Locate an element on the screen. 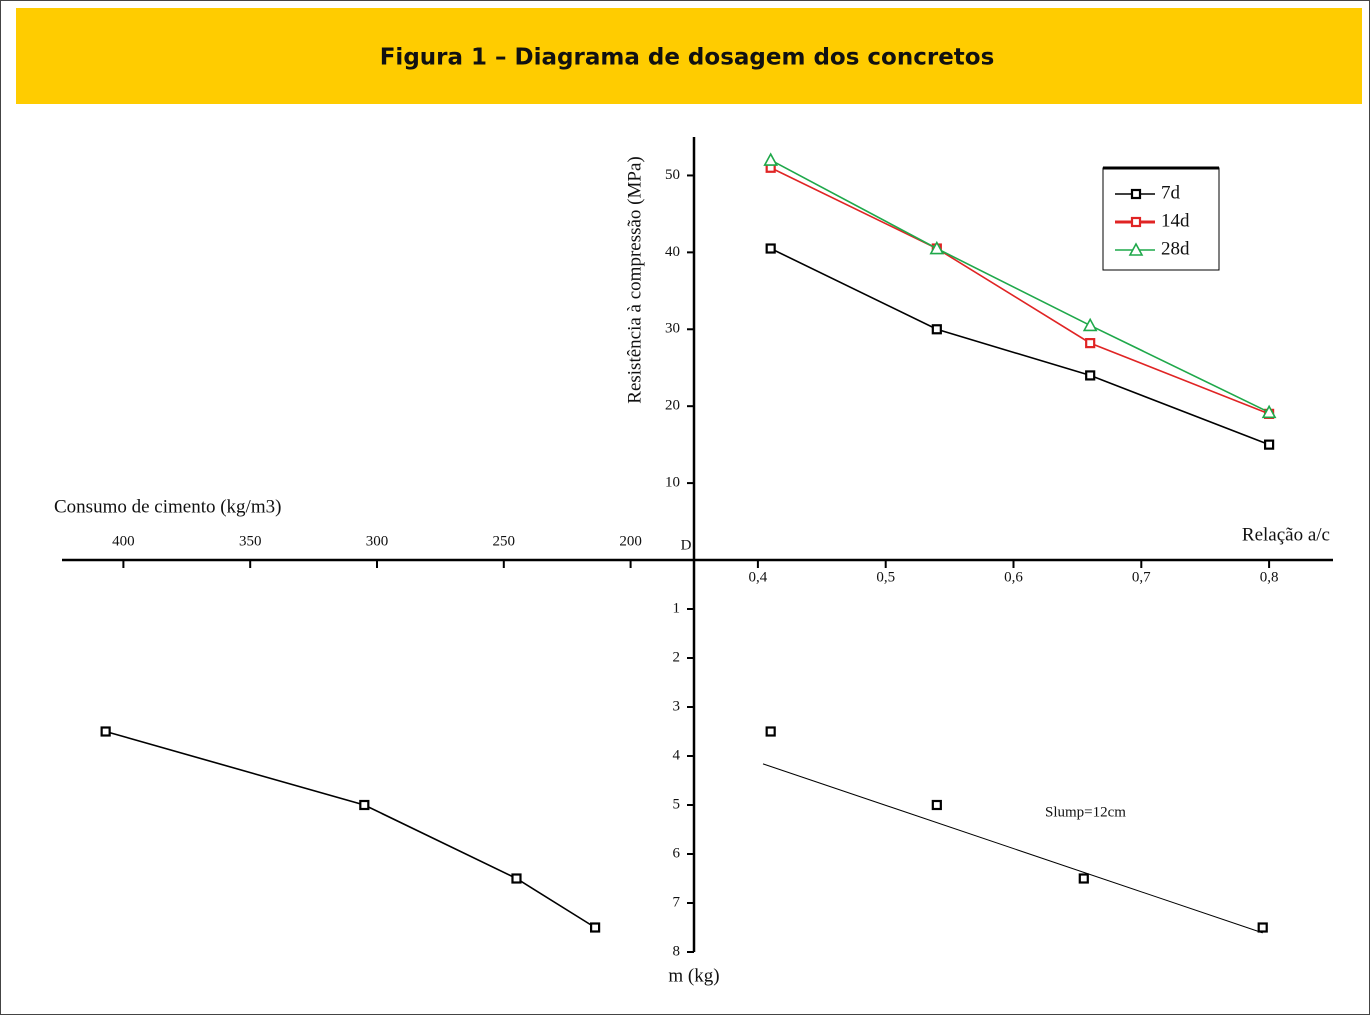 The height and width of the screenshot is (1015, 1370). y-axis-label: m (kg) is located at coordinates (693, 975).